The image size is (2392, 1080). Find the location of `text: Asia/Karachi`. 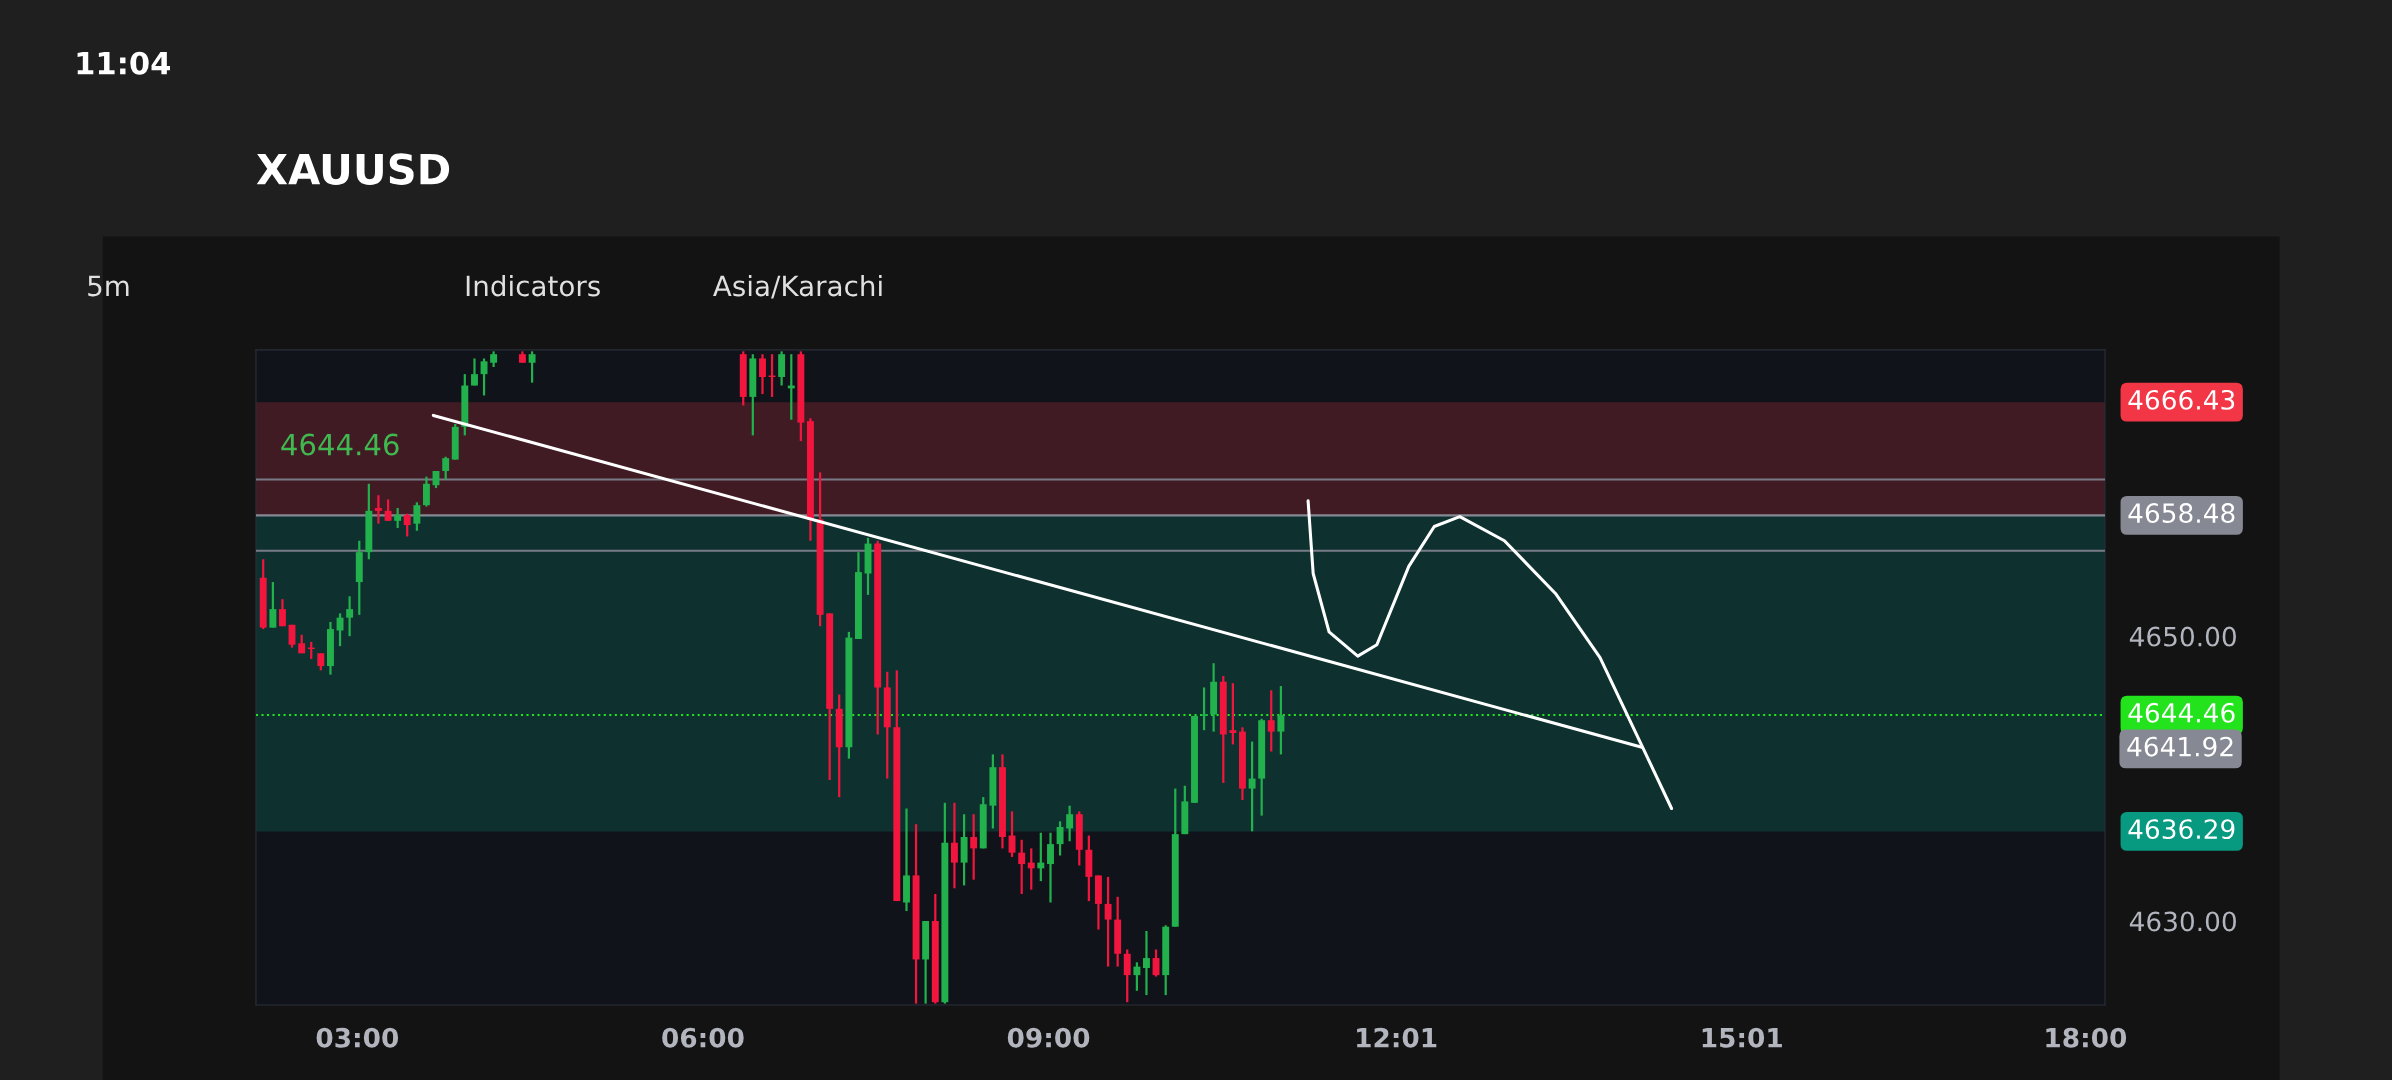

text: Asia/Karachi is located at coordinates (797, 286).